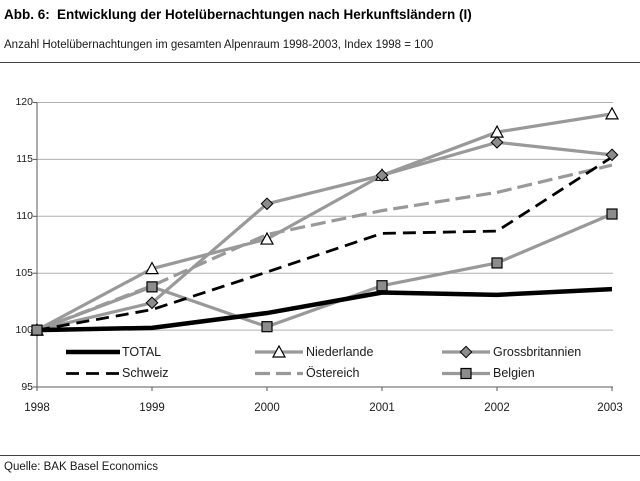  I want to click on y-axis-tick-label: 110, so click(24, 216).